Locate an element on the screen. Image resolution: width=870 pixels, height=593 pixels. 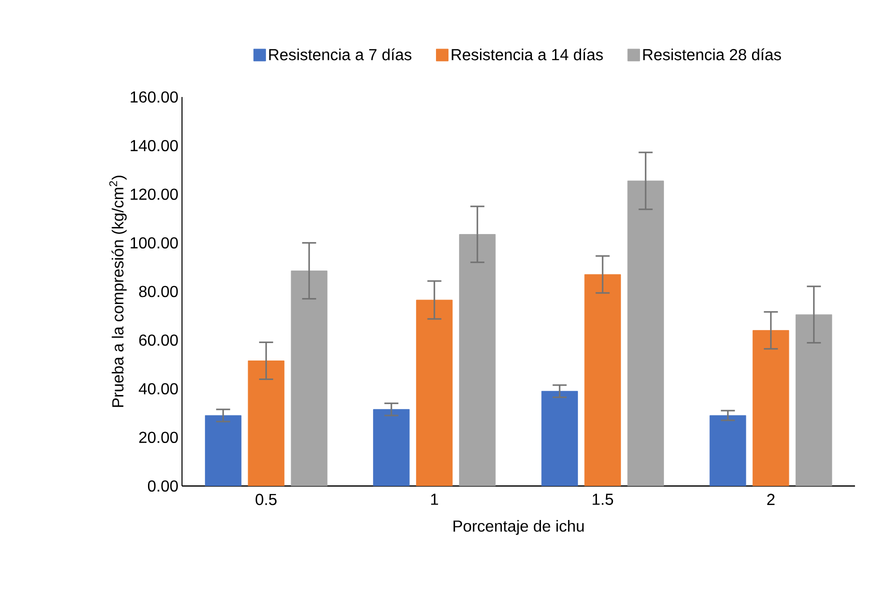
x-axis-title: Porcentaje de ichu is located at coordinates (519, 527).